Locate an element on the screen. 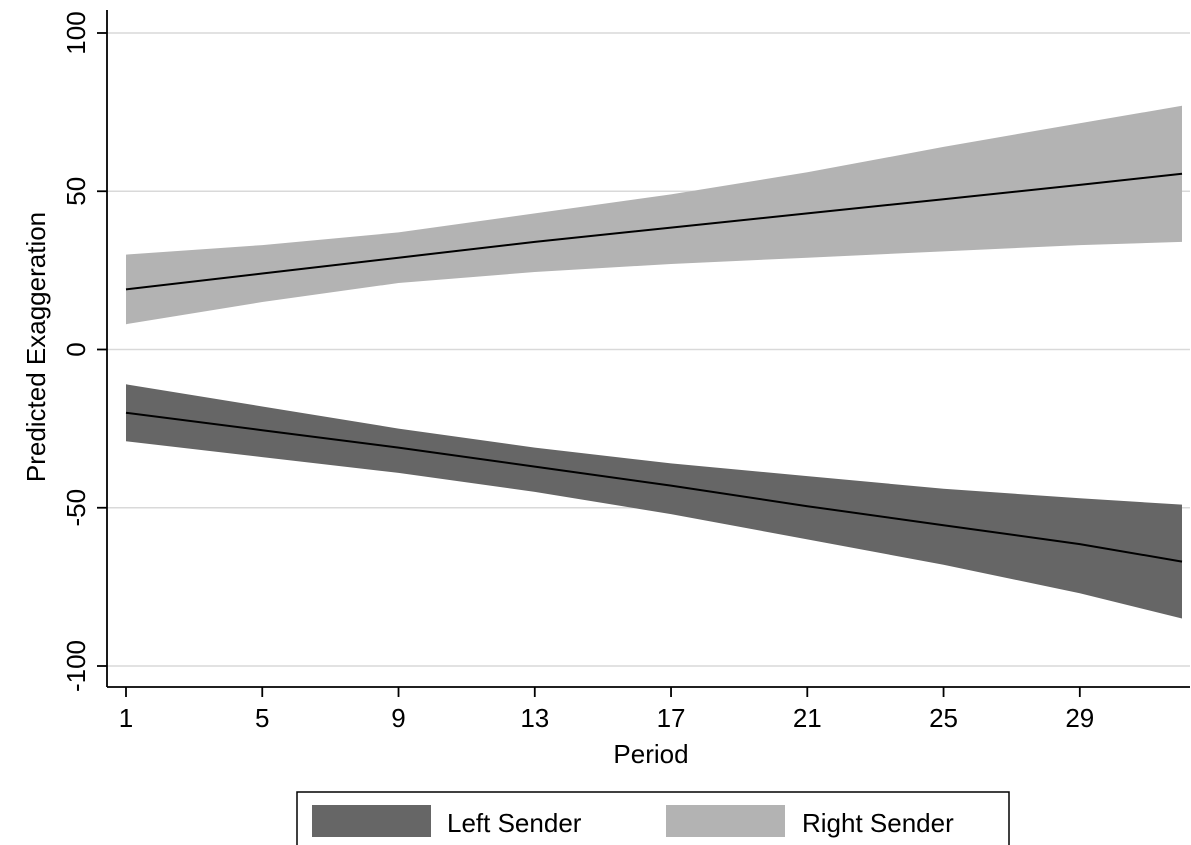 This screenshot has width=1191, height=845. y-axis-title: Predicted Exaggeration is located at coordinates (36, 347).